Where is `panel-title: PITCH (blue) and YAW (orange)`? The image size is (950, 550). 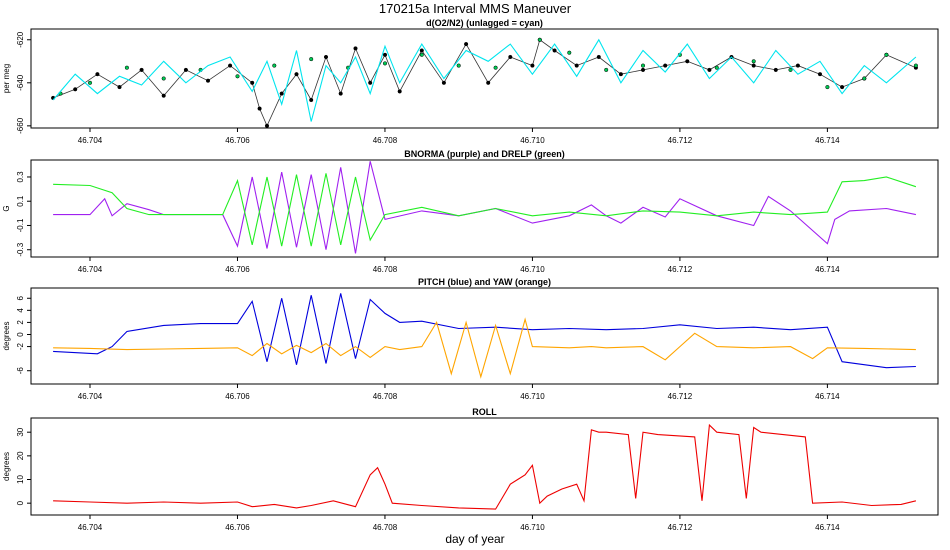 panel-title: PITCH (blue) and YAW (orange) is located at coordinates (484, 282).